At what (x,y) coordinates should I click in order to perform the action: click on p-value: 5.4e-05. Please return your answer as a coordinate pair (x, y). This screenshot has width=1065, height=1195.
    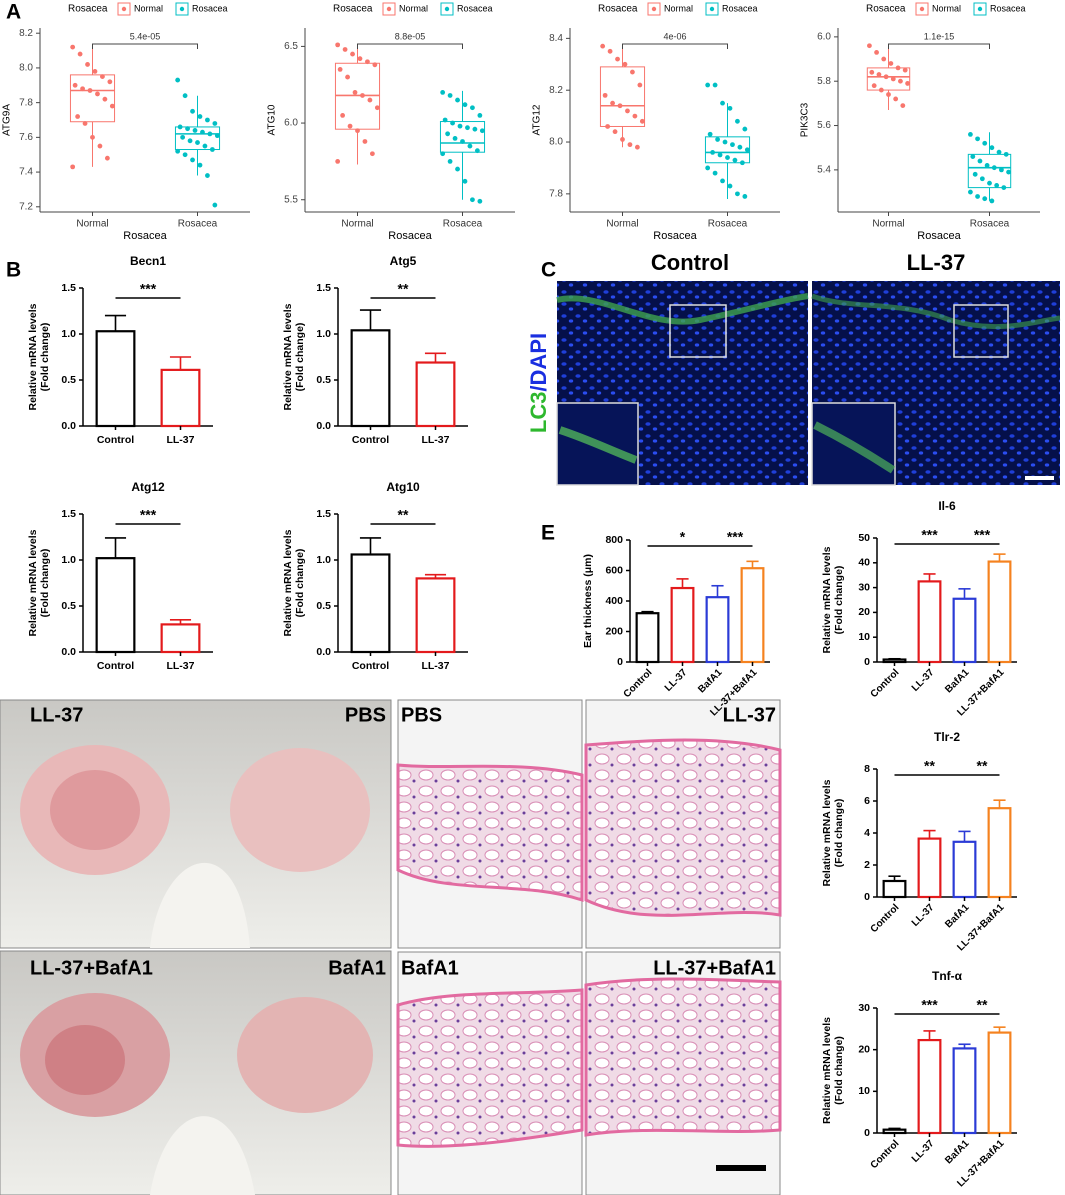
    Looking at the image, I should click on (145, 36).